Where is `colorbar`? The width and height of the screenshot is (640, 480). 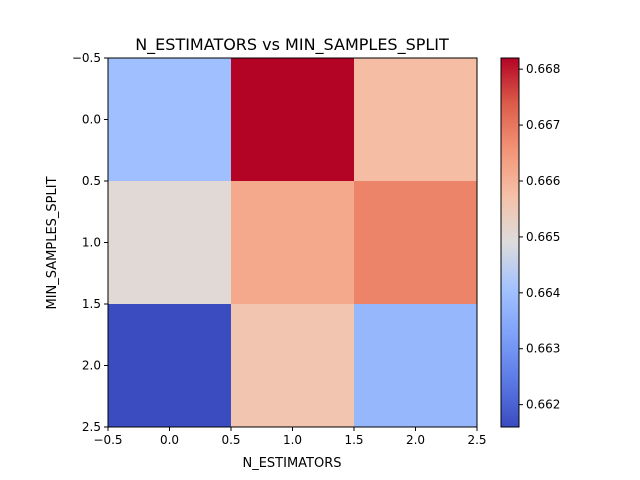 colorbar is located at coordinates (510, 242).